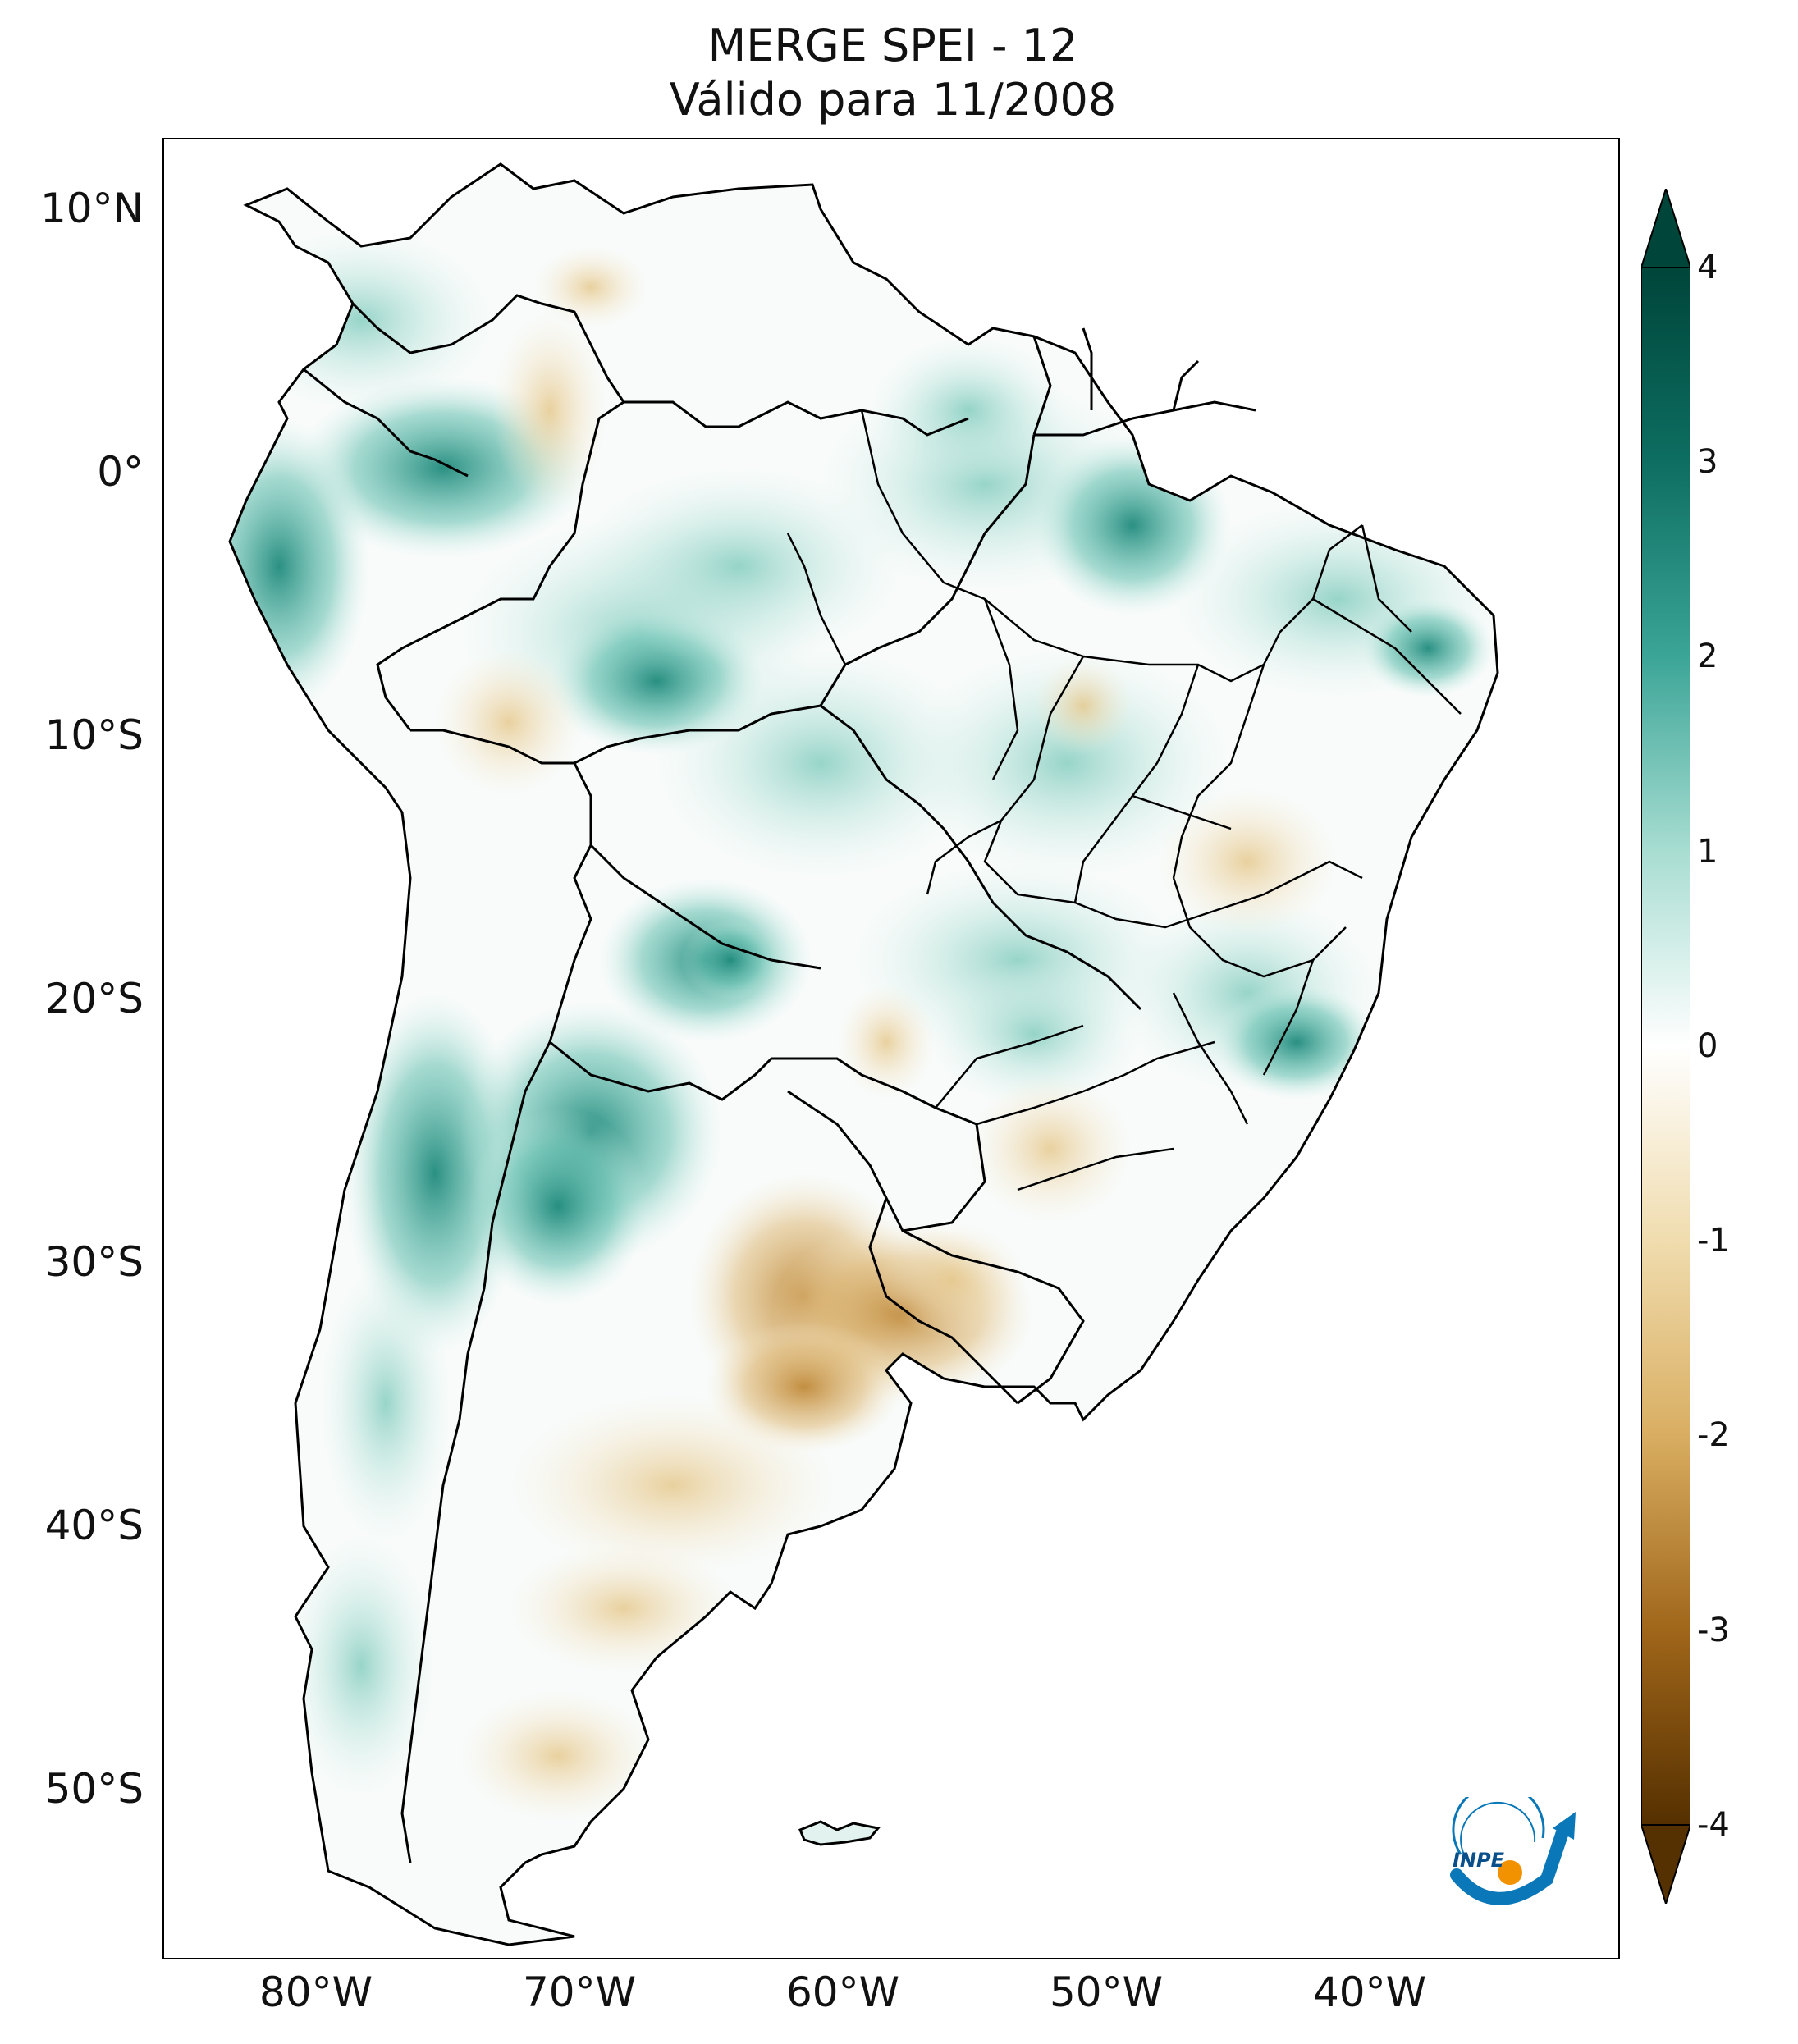  What do you see at coordinates (892, 45) in the screenshot?
I see `map-title: MERGE SPEI - 12` at bounding box center [892, 45].